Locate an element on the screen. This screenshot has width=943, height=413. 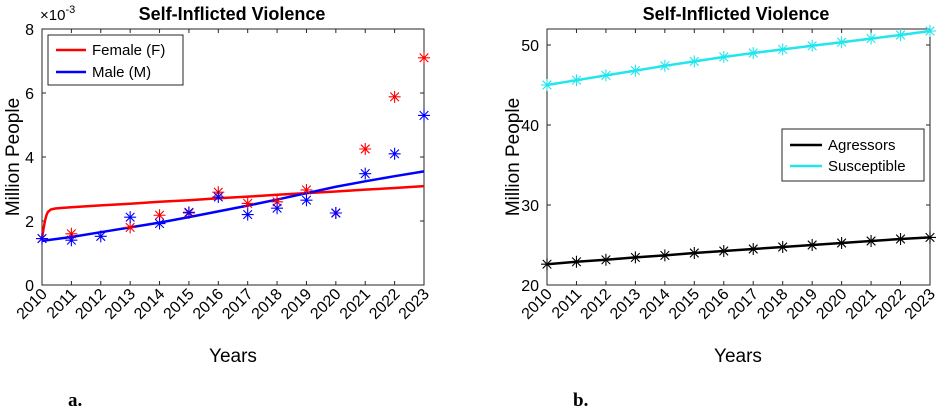
chart-b-x-tick-label: 2020 is located at coordinates (831, 304).